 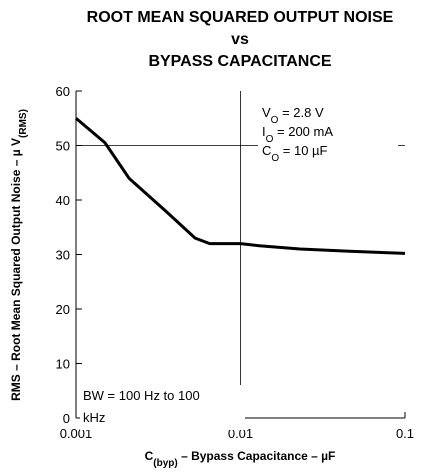 What do you see at coordinates (266, 112) in the screenshot?
I see `annotation-part: V` at bounding box center [266, 112].